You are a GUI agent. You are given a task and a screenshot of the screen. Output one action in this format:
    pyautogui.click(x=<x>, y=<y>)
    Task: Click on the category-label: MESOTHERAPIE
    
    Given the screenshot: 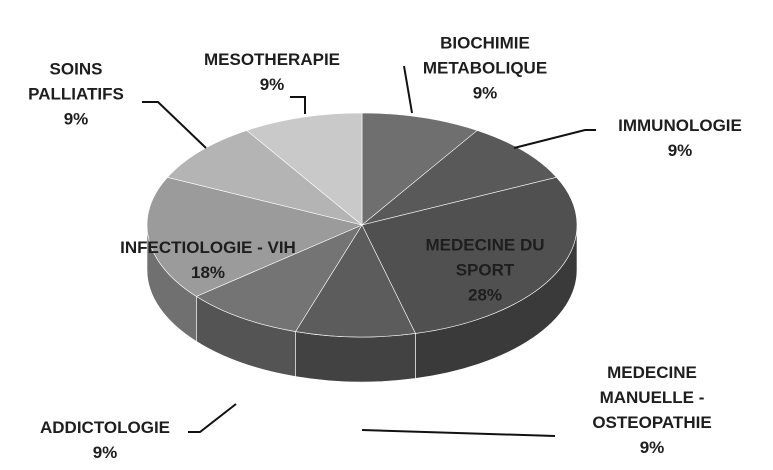 What is the action you would take?
    pyautogui.click(x=272, y=59)
    